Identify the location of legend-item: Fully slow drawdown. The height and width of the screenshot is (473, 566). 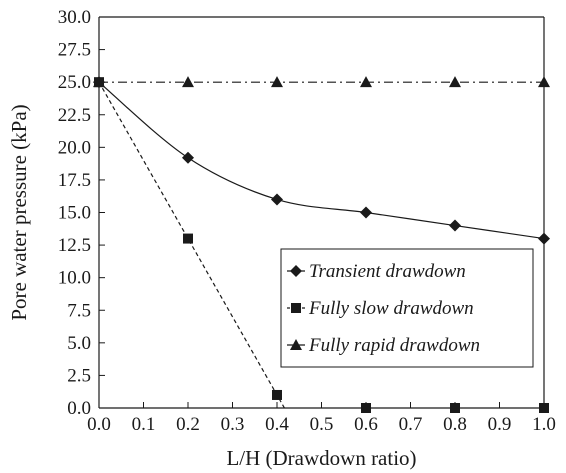
(380, 308).